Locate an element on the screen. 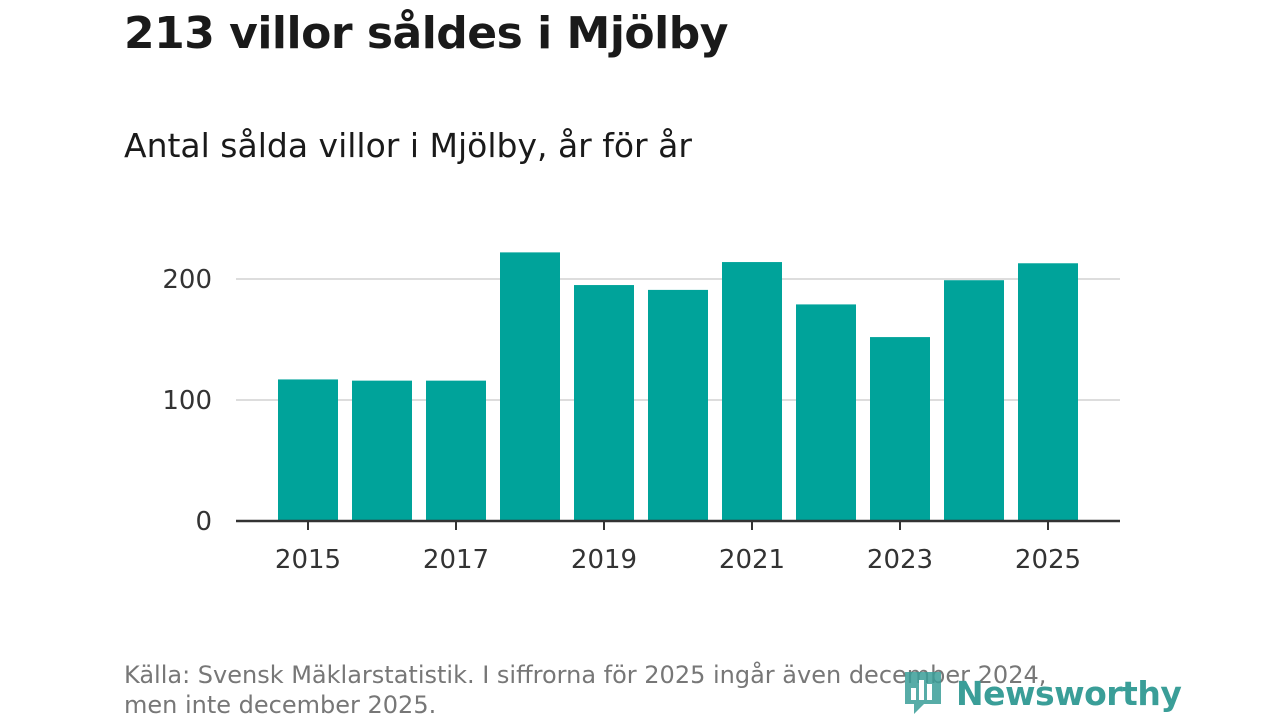  bar-2017 is located at coordinates (456, 450).